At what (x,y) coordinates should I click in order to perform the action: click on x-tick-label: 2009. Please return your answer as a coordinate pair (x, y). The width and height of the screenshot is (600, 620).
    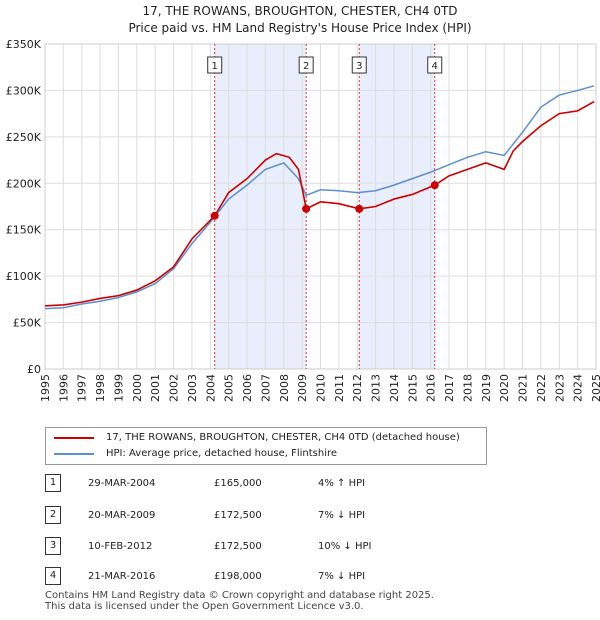
    Looking at the image, I should click on (302, 388).